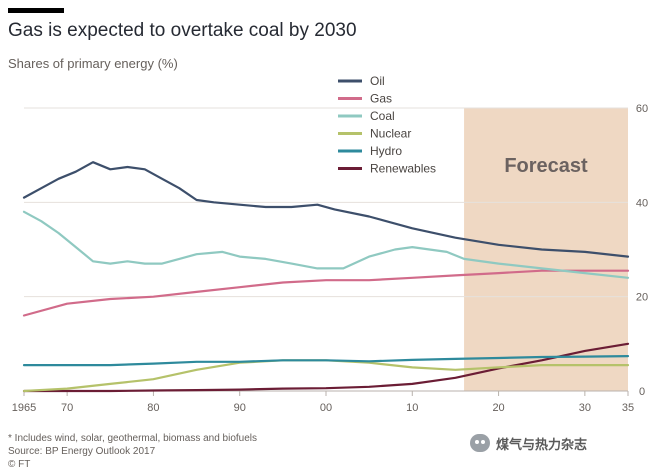  I want to click on title-rule, so click(36, 10).